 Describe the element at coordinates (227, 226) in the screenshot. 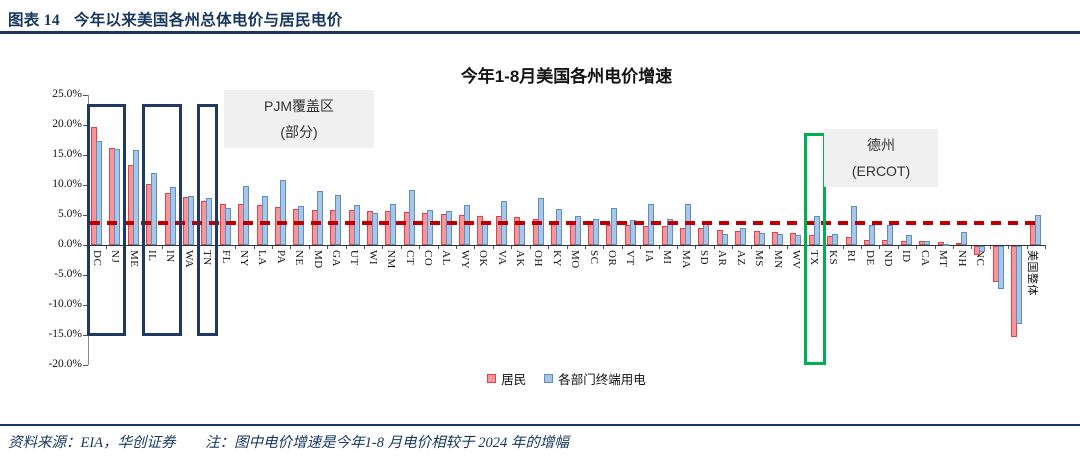

I see `bar-all-sector-FL` at that location.